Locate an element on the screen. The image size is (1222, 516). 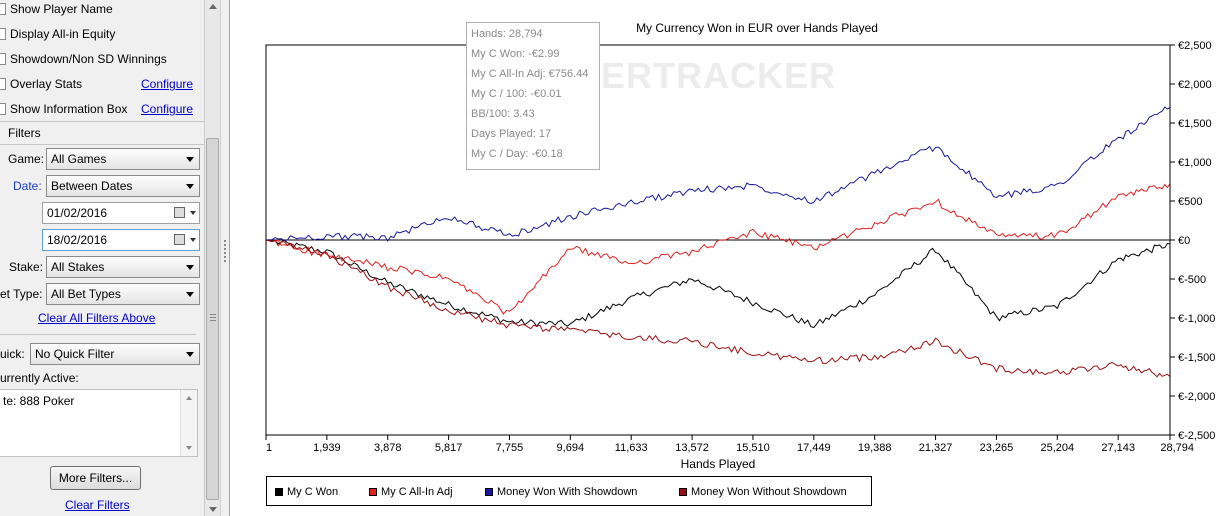
bet-type-select: All Bet Types is located at coordinates (123, 294).